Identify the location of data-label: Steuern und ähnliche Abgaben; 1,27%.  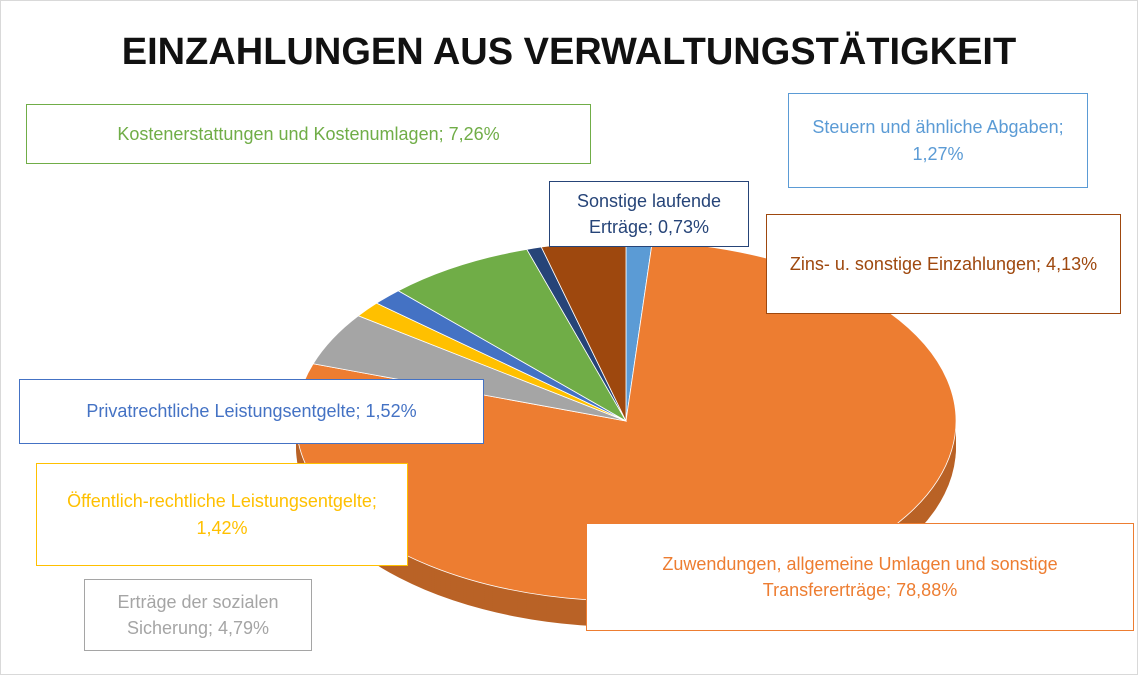
(938, 140).